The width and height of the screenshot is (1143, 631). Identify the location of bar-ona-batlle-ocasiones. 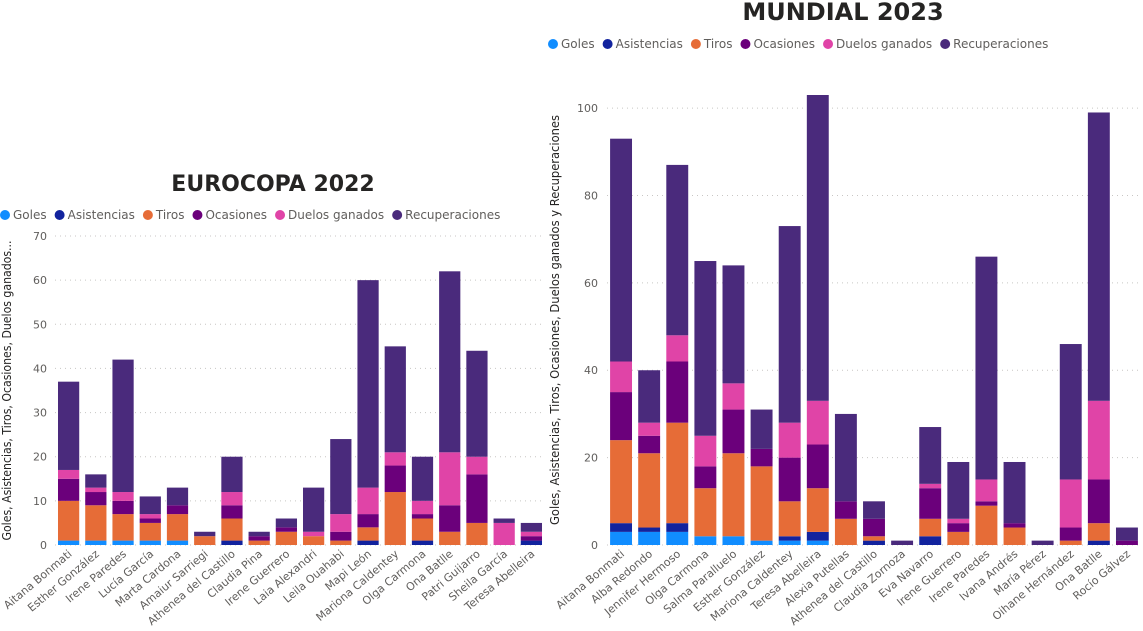
(450, 518).